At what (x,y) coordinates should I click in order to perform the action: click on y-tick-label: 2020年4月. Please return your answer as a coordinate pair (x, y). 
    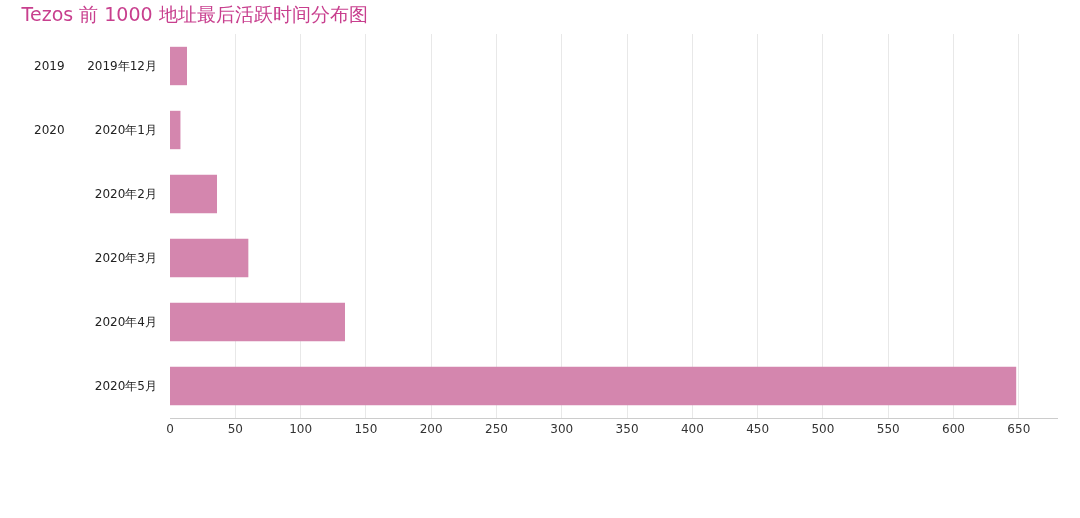
    Looking at the image, I should click on (125, 322).